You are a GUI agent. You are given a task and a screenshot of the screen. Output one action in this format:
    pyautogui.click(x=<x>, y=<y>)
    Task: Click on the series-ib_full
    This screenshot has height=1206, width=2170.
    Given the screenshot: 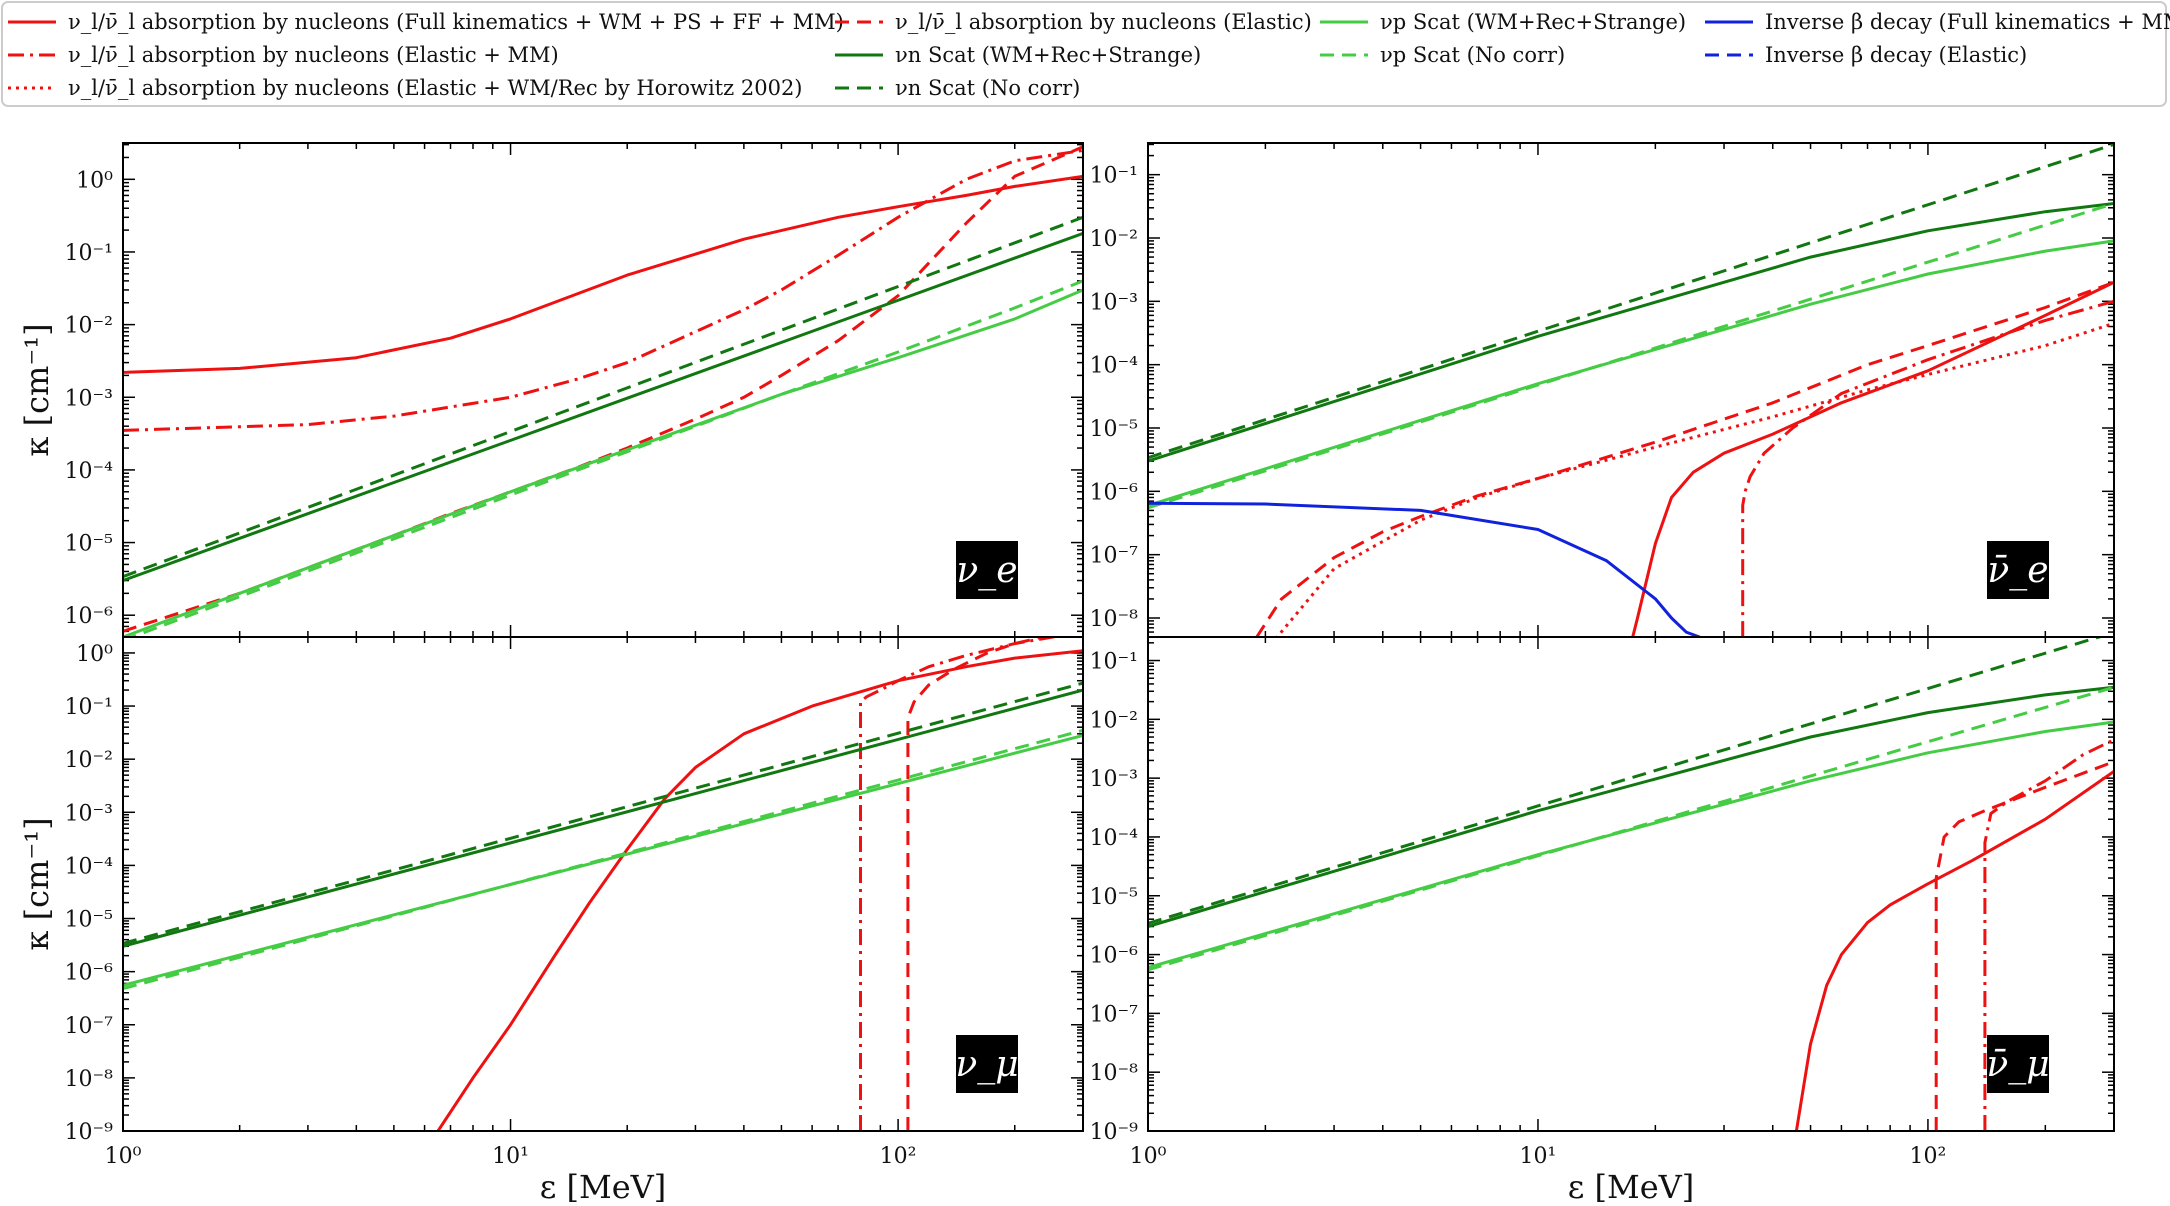 What is the action you would take?
    pyautogui.click(x=1424, y=569)
    